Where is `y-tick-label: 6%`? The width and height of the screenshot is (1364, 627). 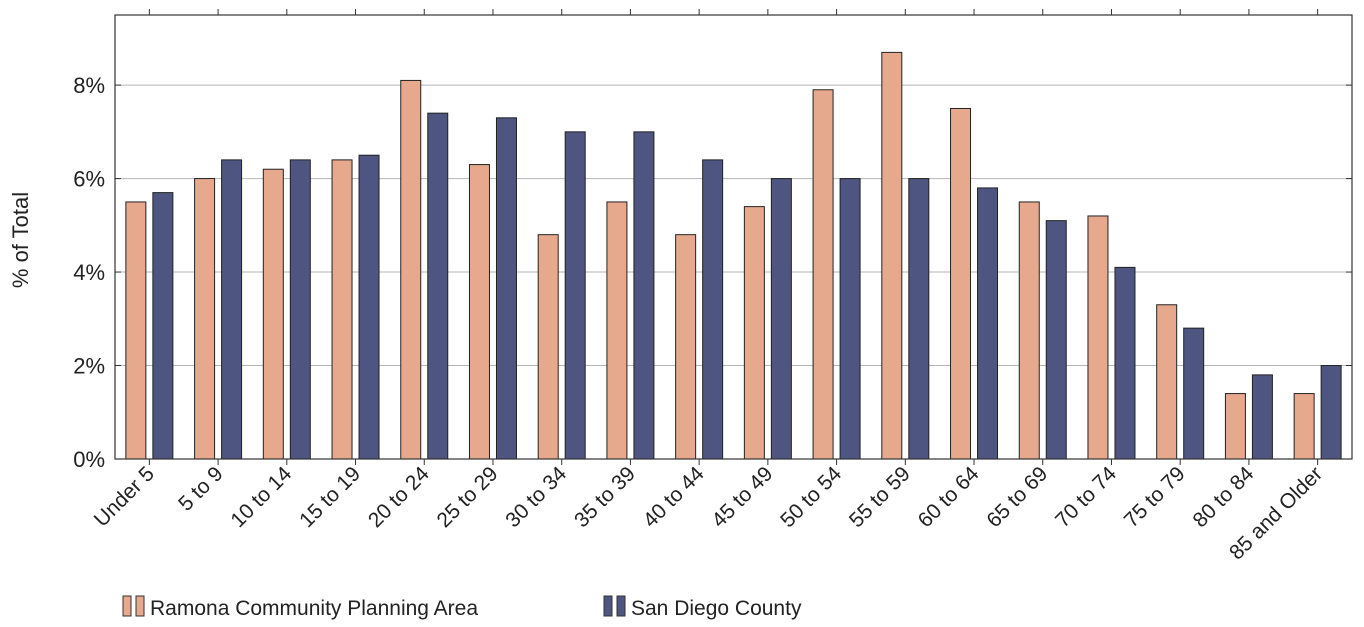 y-tick-label: 6% is located at coordinates (89, 179).